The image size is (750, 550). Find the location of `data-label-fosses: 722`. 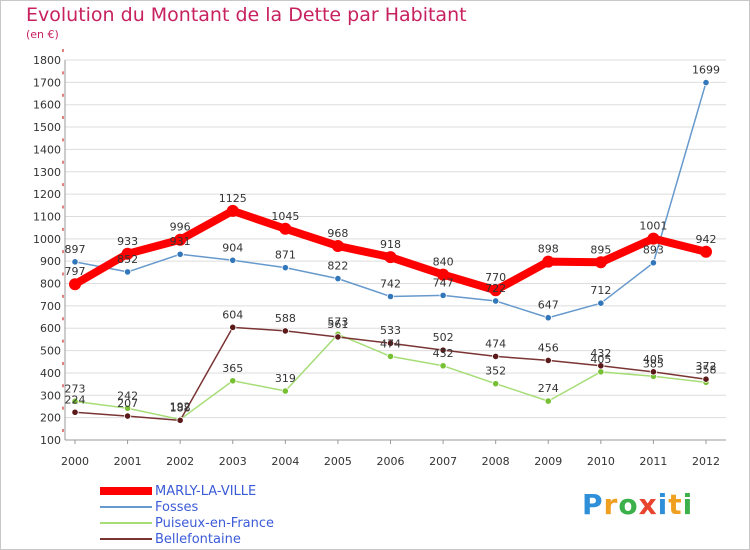

data-label-fosses: 722 is located at coordinates (495, 288).